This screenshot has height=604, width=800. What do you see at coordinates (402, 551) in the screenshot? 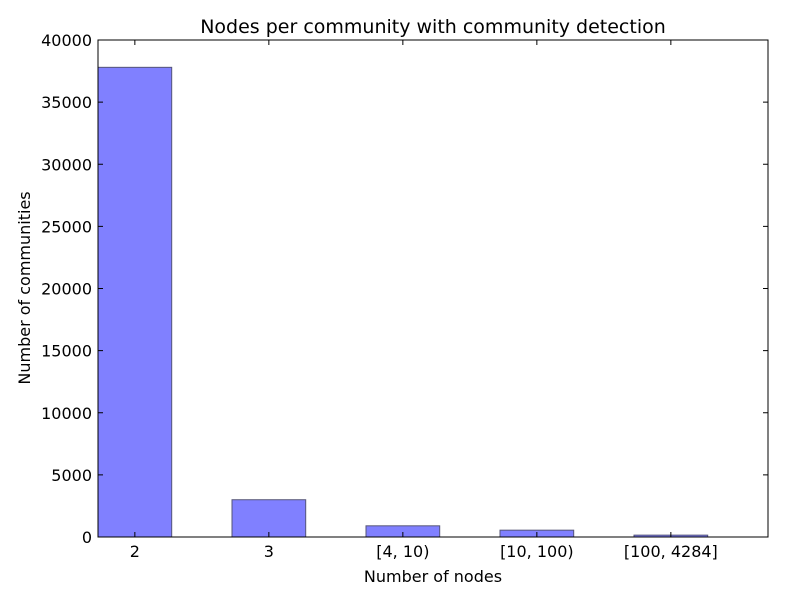
I see `x-tick-label: [4, 10)` at bounding box center [402, 551].